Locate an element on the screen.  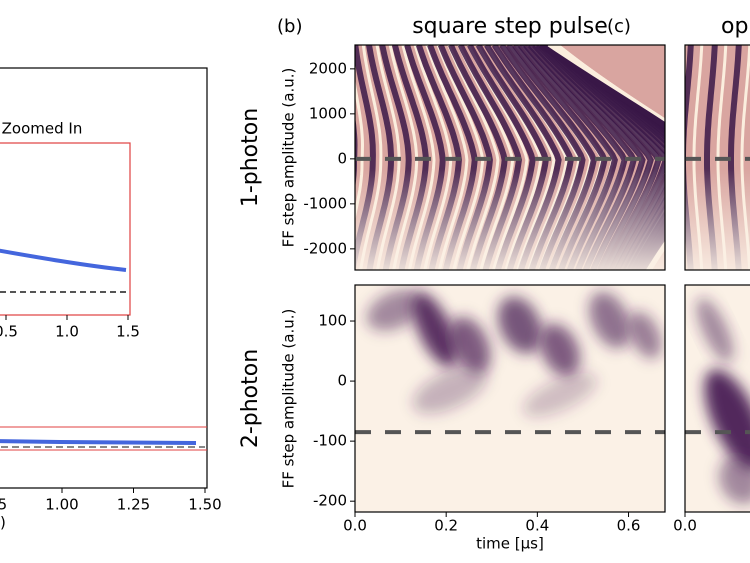
heatmap is located at coordinates (717, 398).